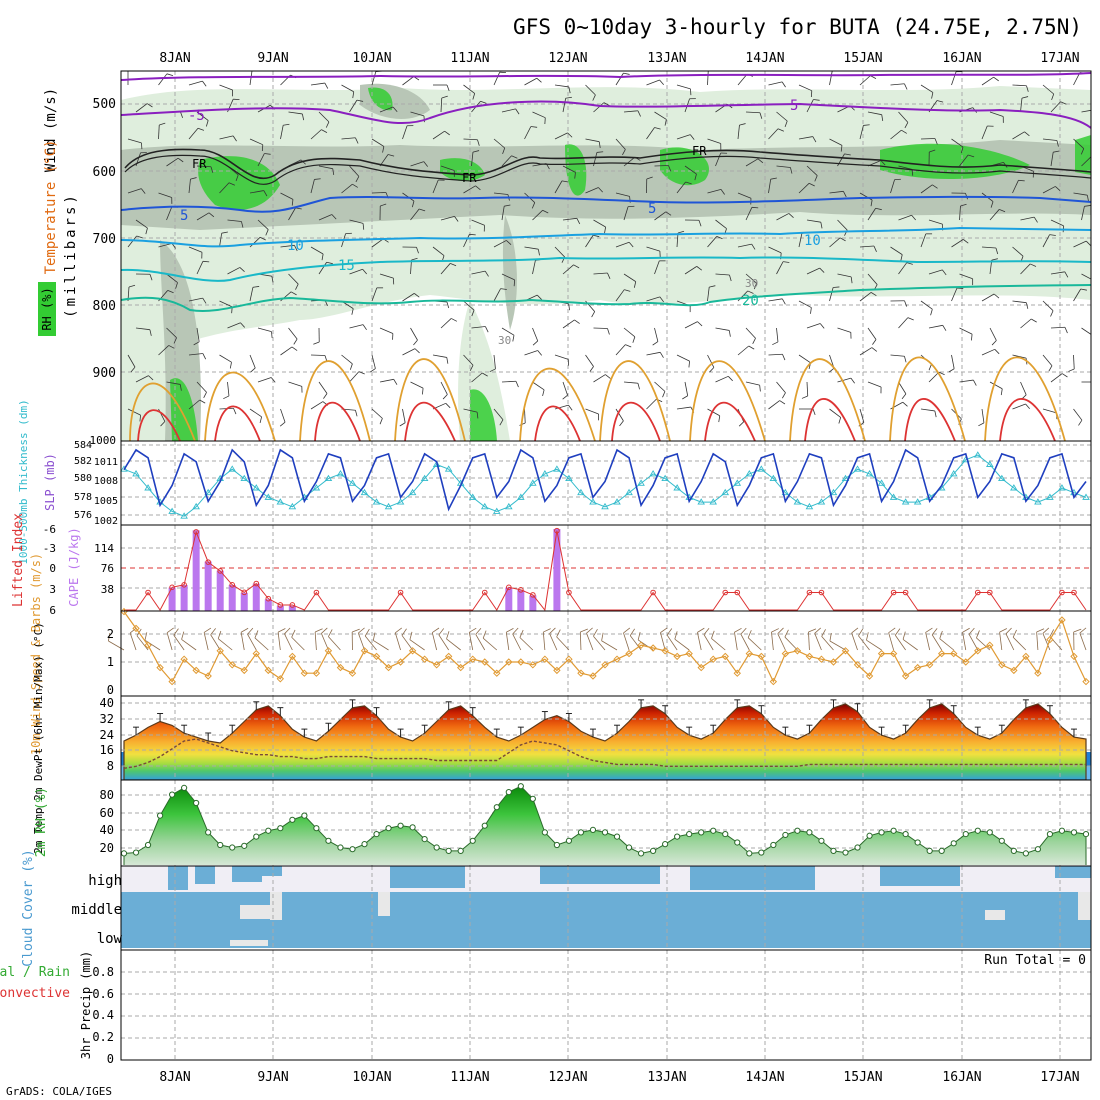 Image resolution: width=1100 pixels, height=1100 pixels. What do you see at coordinates (660, 919) in the screenshot?
I see `cloud-clear-patches` at bounding box center [660, 919].